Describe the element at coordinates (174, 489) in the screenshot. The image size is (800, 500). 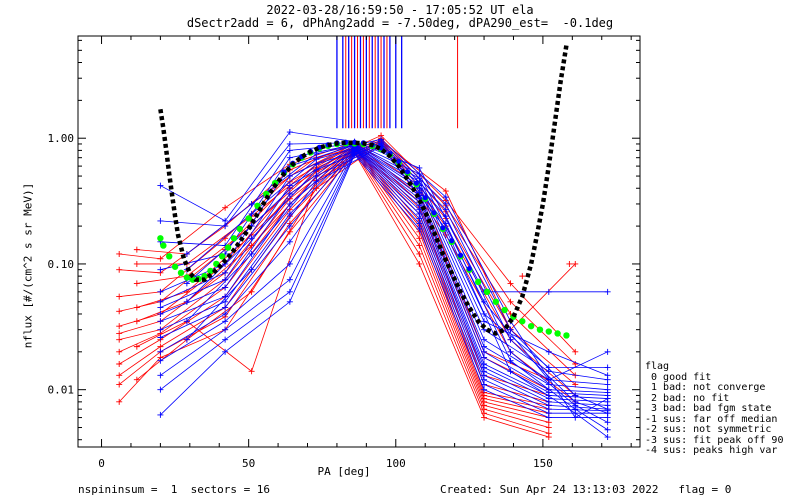
I see `footer-spin-info: nspininsum = 1 sectors = 16` at that location.